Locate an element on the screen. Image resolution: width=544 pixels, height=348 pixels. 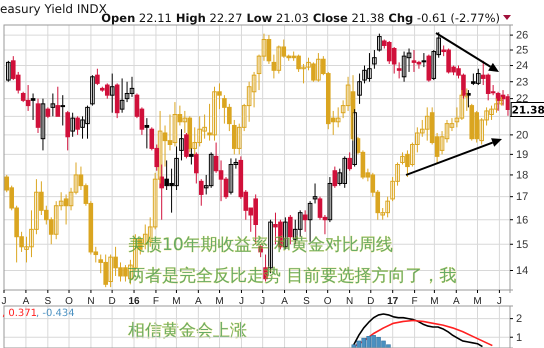
y-tick-label: 16 is located at coordinates (522, 220).